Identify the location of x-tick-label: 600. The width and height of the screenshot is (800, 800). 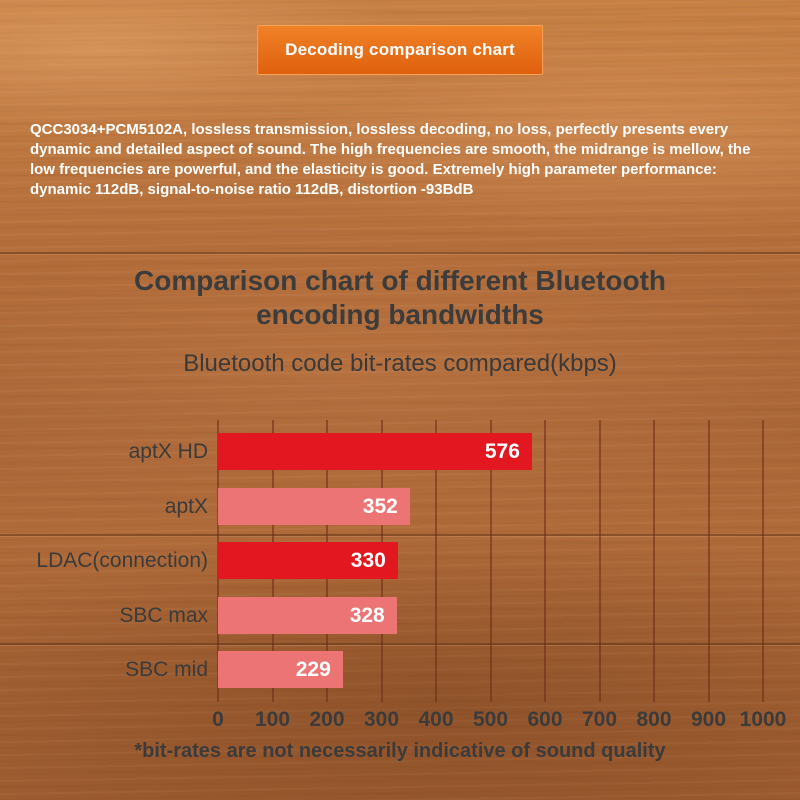
(545, 719).